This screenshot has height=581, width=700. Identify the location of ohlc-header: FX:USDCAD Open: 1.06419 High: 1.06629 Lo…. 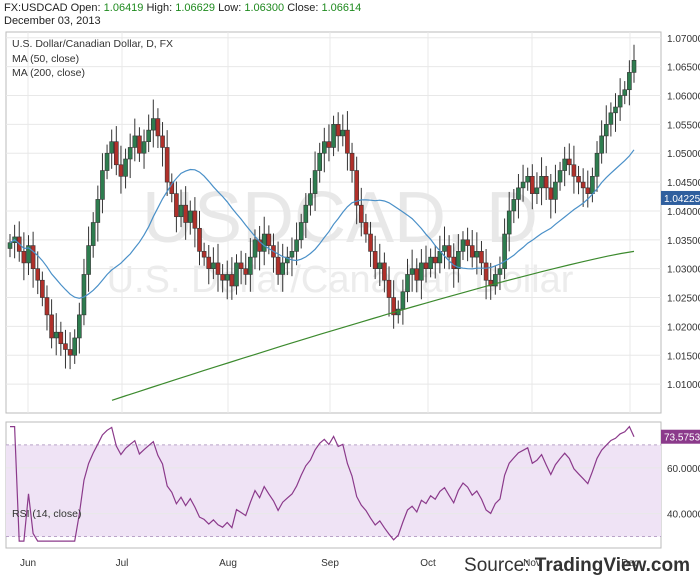
(182, 8).